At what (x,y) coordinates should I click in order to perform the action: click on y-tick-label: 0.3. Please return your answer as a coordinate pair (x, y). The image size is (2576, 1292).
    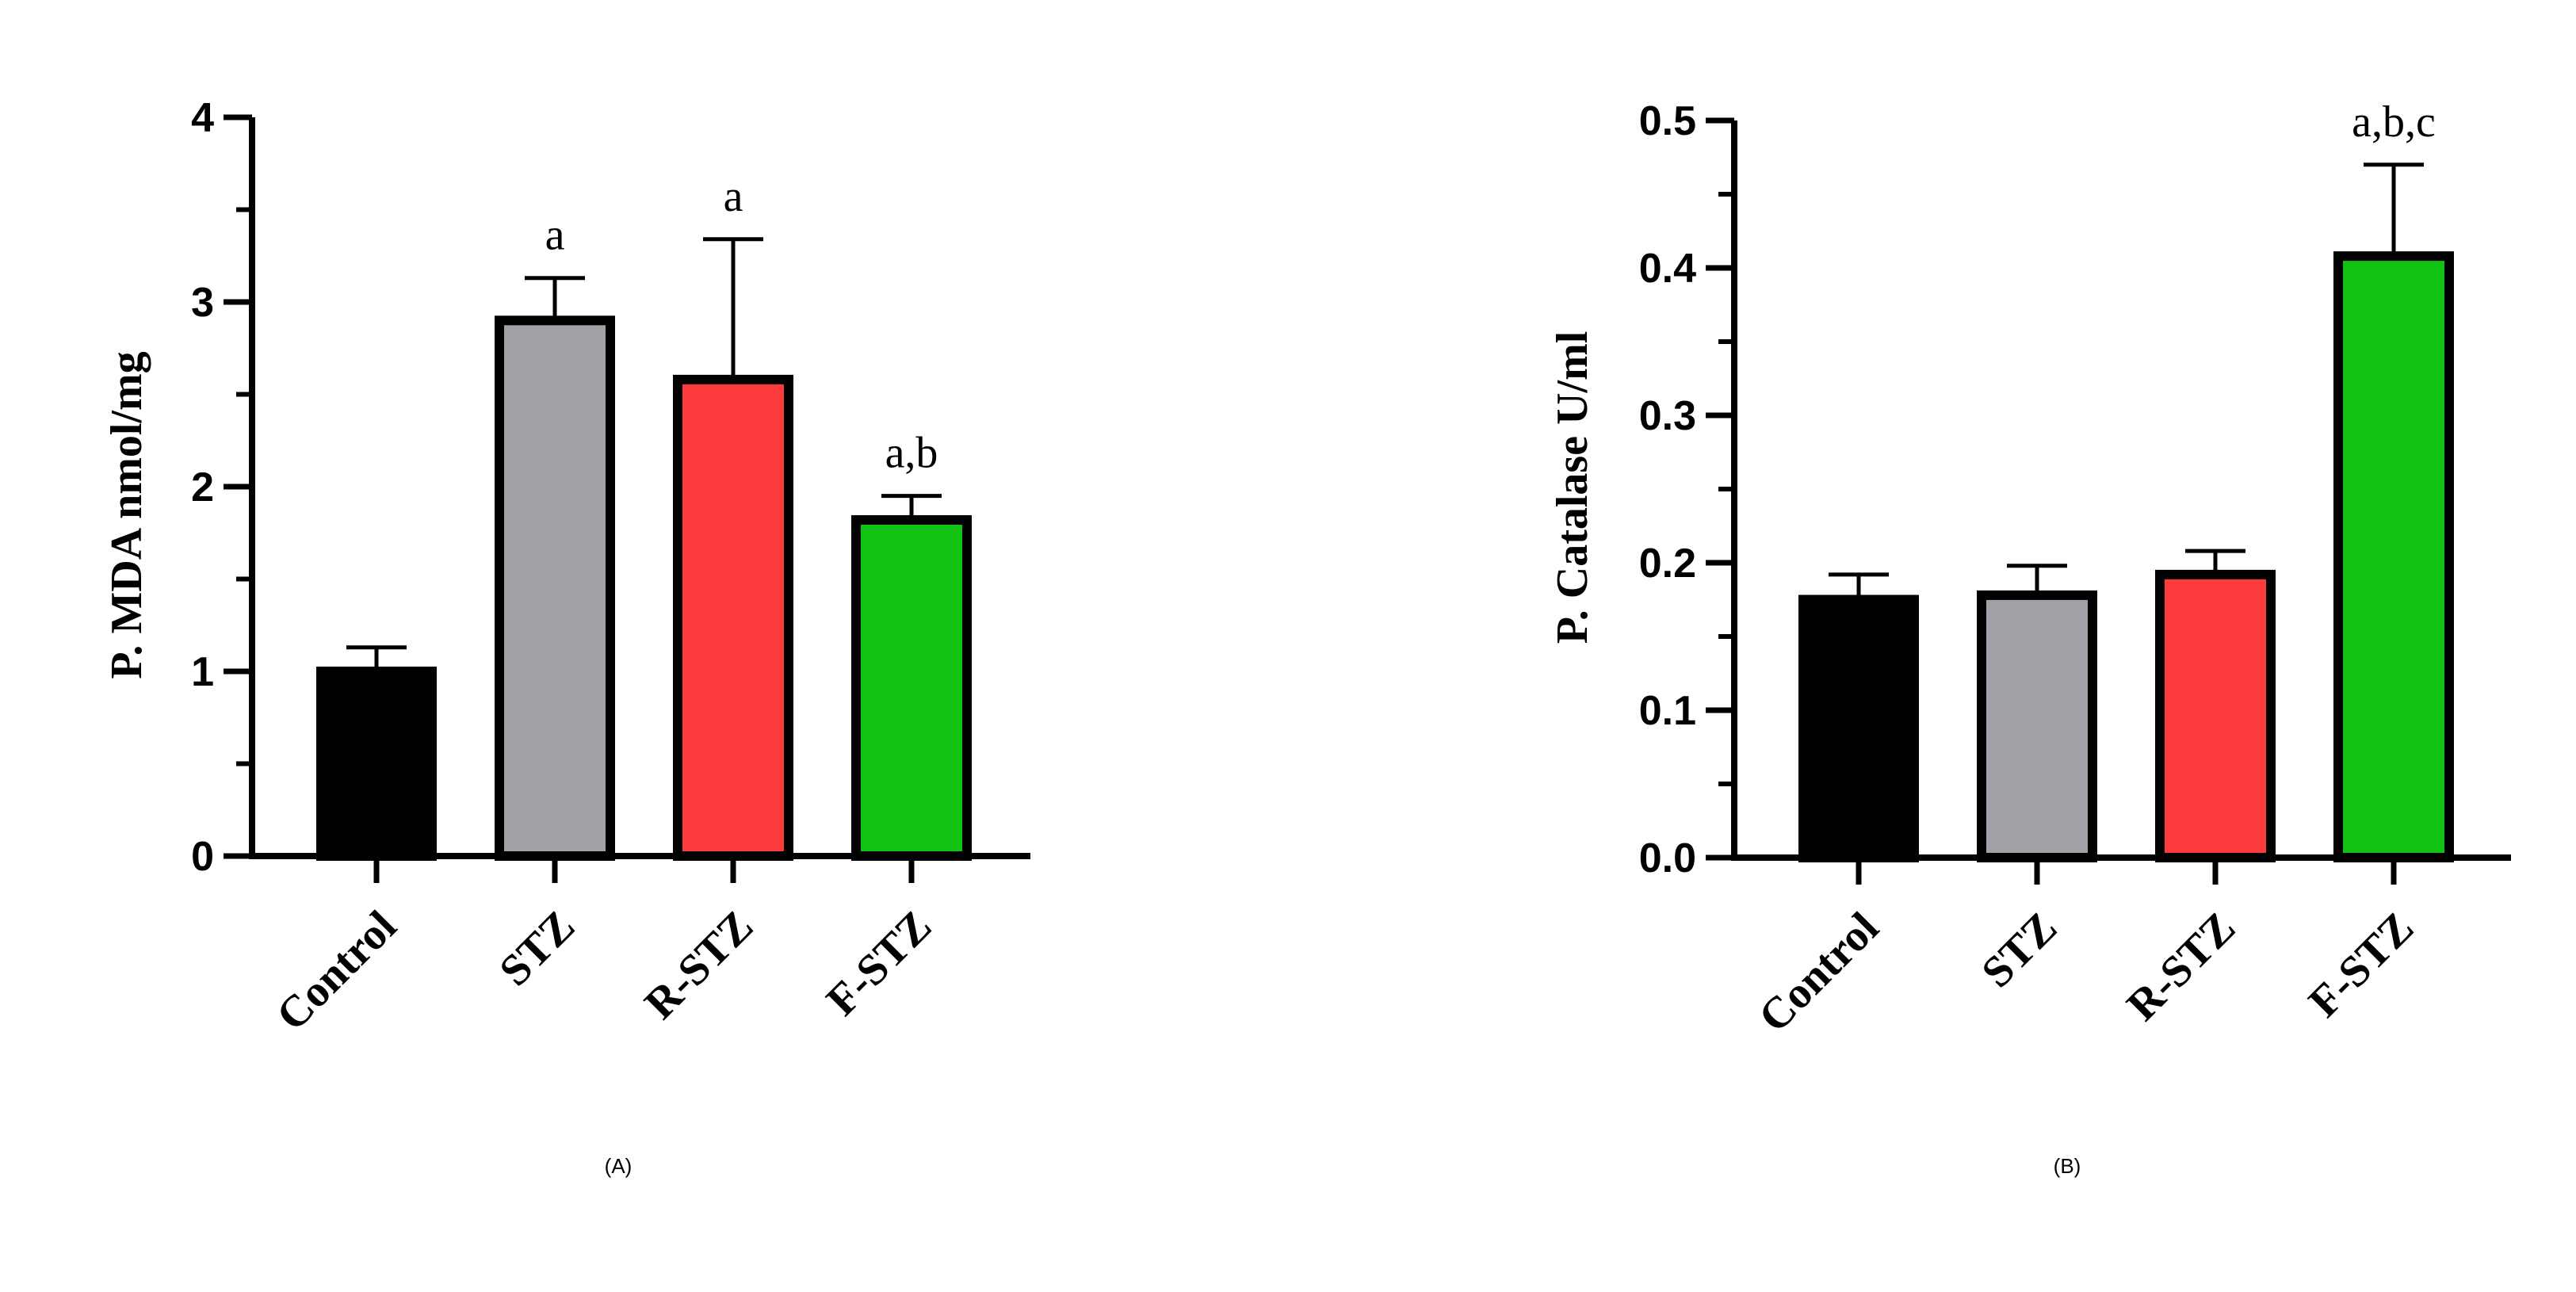
    Looking at the image, I should click on (1668, 416).